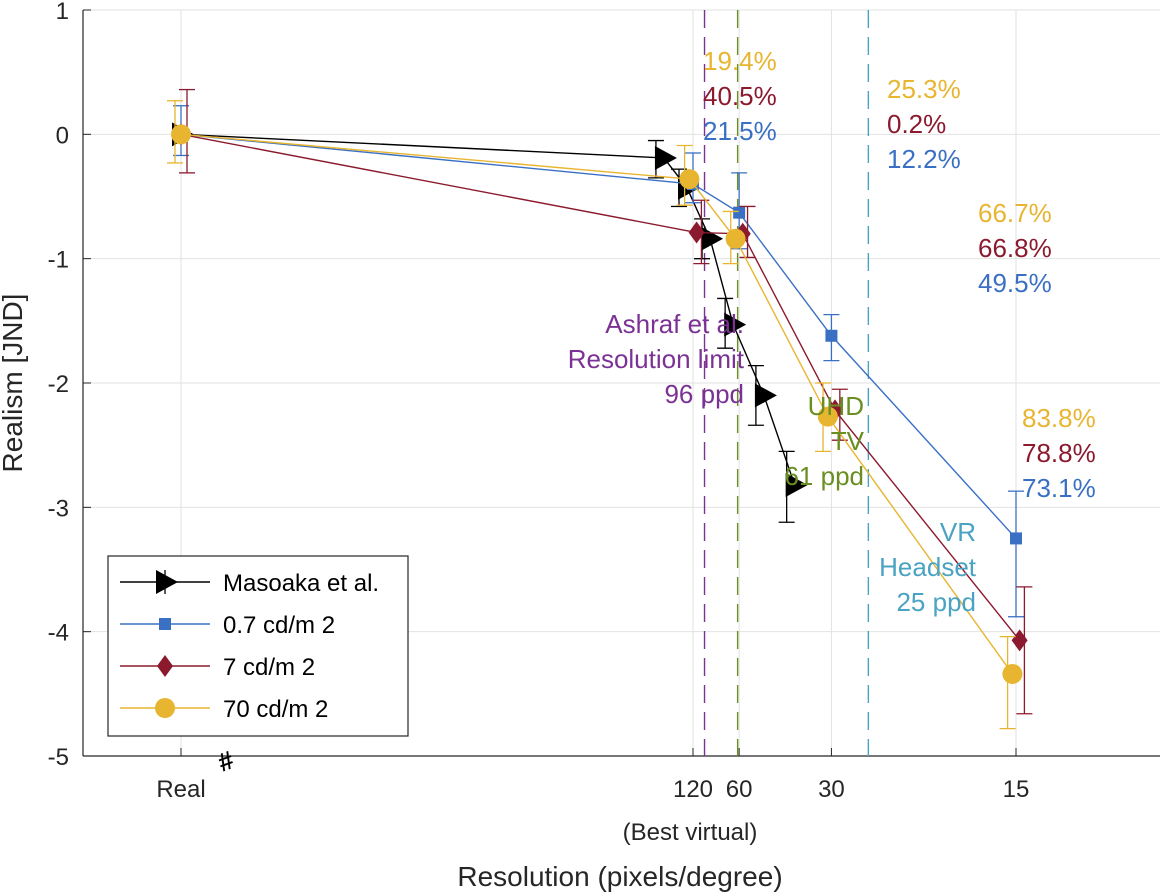  What do you see at coordinates (279, 625) in the screenshot?
I see `legend-label: 0.7 cd/m 2` at bounding box center [279, 625].